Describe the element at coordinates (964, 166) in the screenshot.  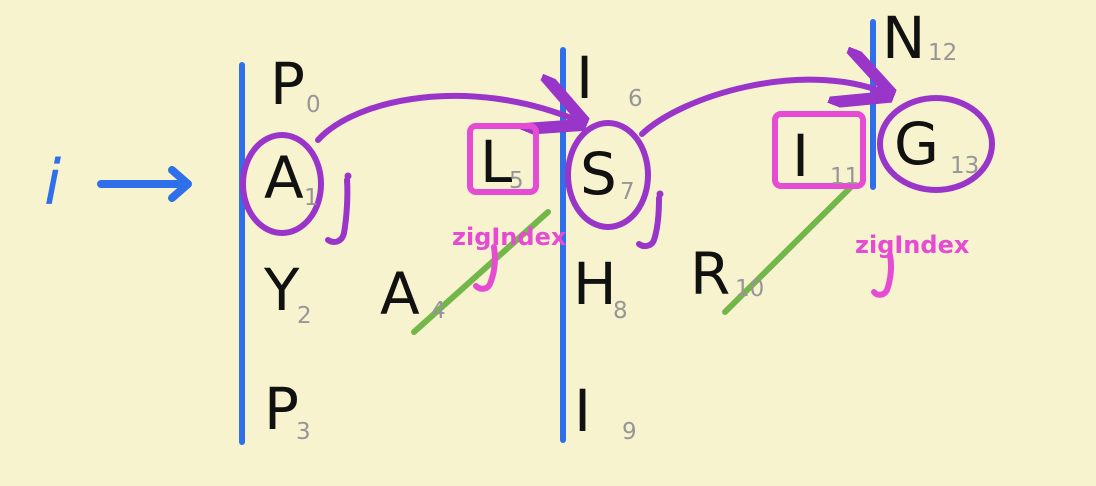
I see `index-13: 13` at that location.